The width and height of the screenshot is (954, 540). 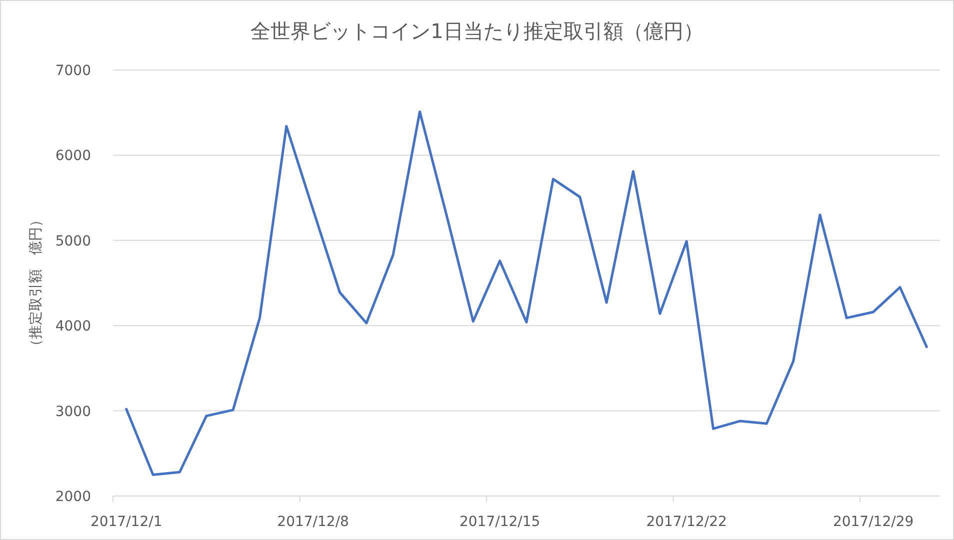 What do you see at coordinates (73, 497) in the screenshot?
I see `y-tick-label: 2000` at bounding box center [73, 497].